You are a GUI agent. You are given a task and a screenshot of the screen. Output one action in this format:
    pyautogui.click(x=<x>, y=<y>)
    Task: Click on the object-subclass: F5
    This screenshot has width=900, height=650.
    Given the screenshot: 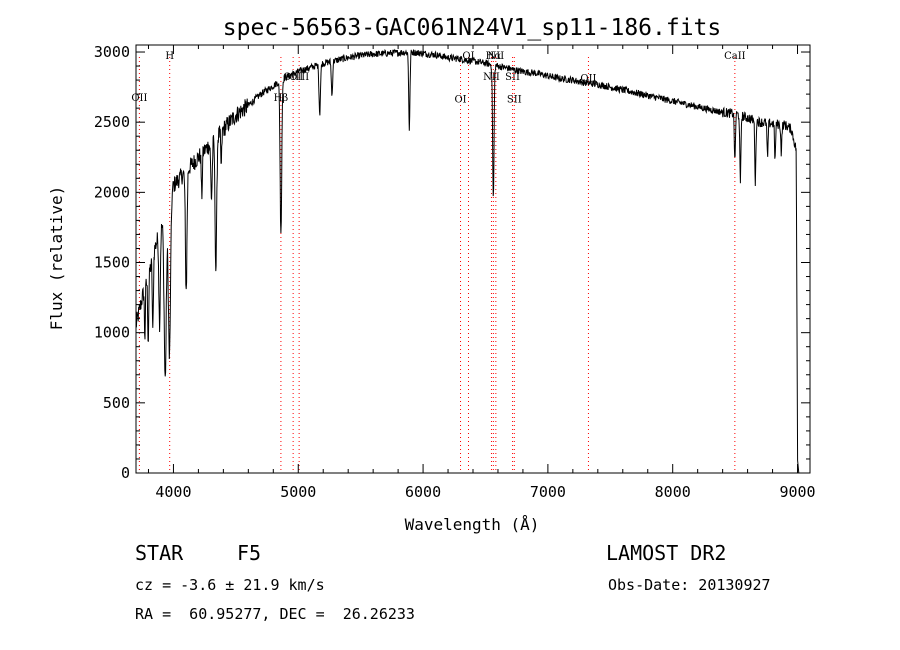 What is the action you would take?
    pyautogui.click(x=249, y=553)
    